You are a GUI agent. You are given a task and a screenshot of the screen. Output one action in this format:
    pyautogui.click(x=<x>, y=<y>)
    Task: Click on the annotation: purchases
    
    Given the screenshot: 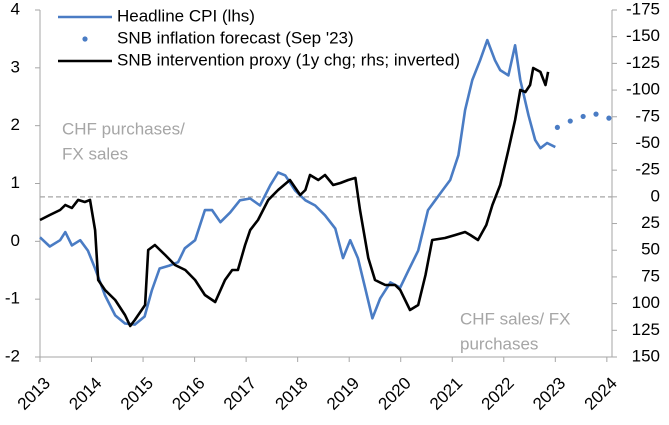 What is the action you would take?
    pyautogui.click(x=499, y=343)
    